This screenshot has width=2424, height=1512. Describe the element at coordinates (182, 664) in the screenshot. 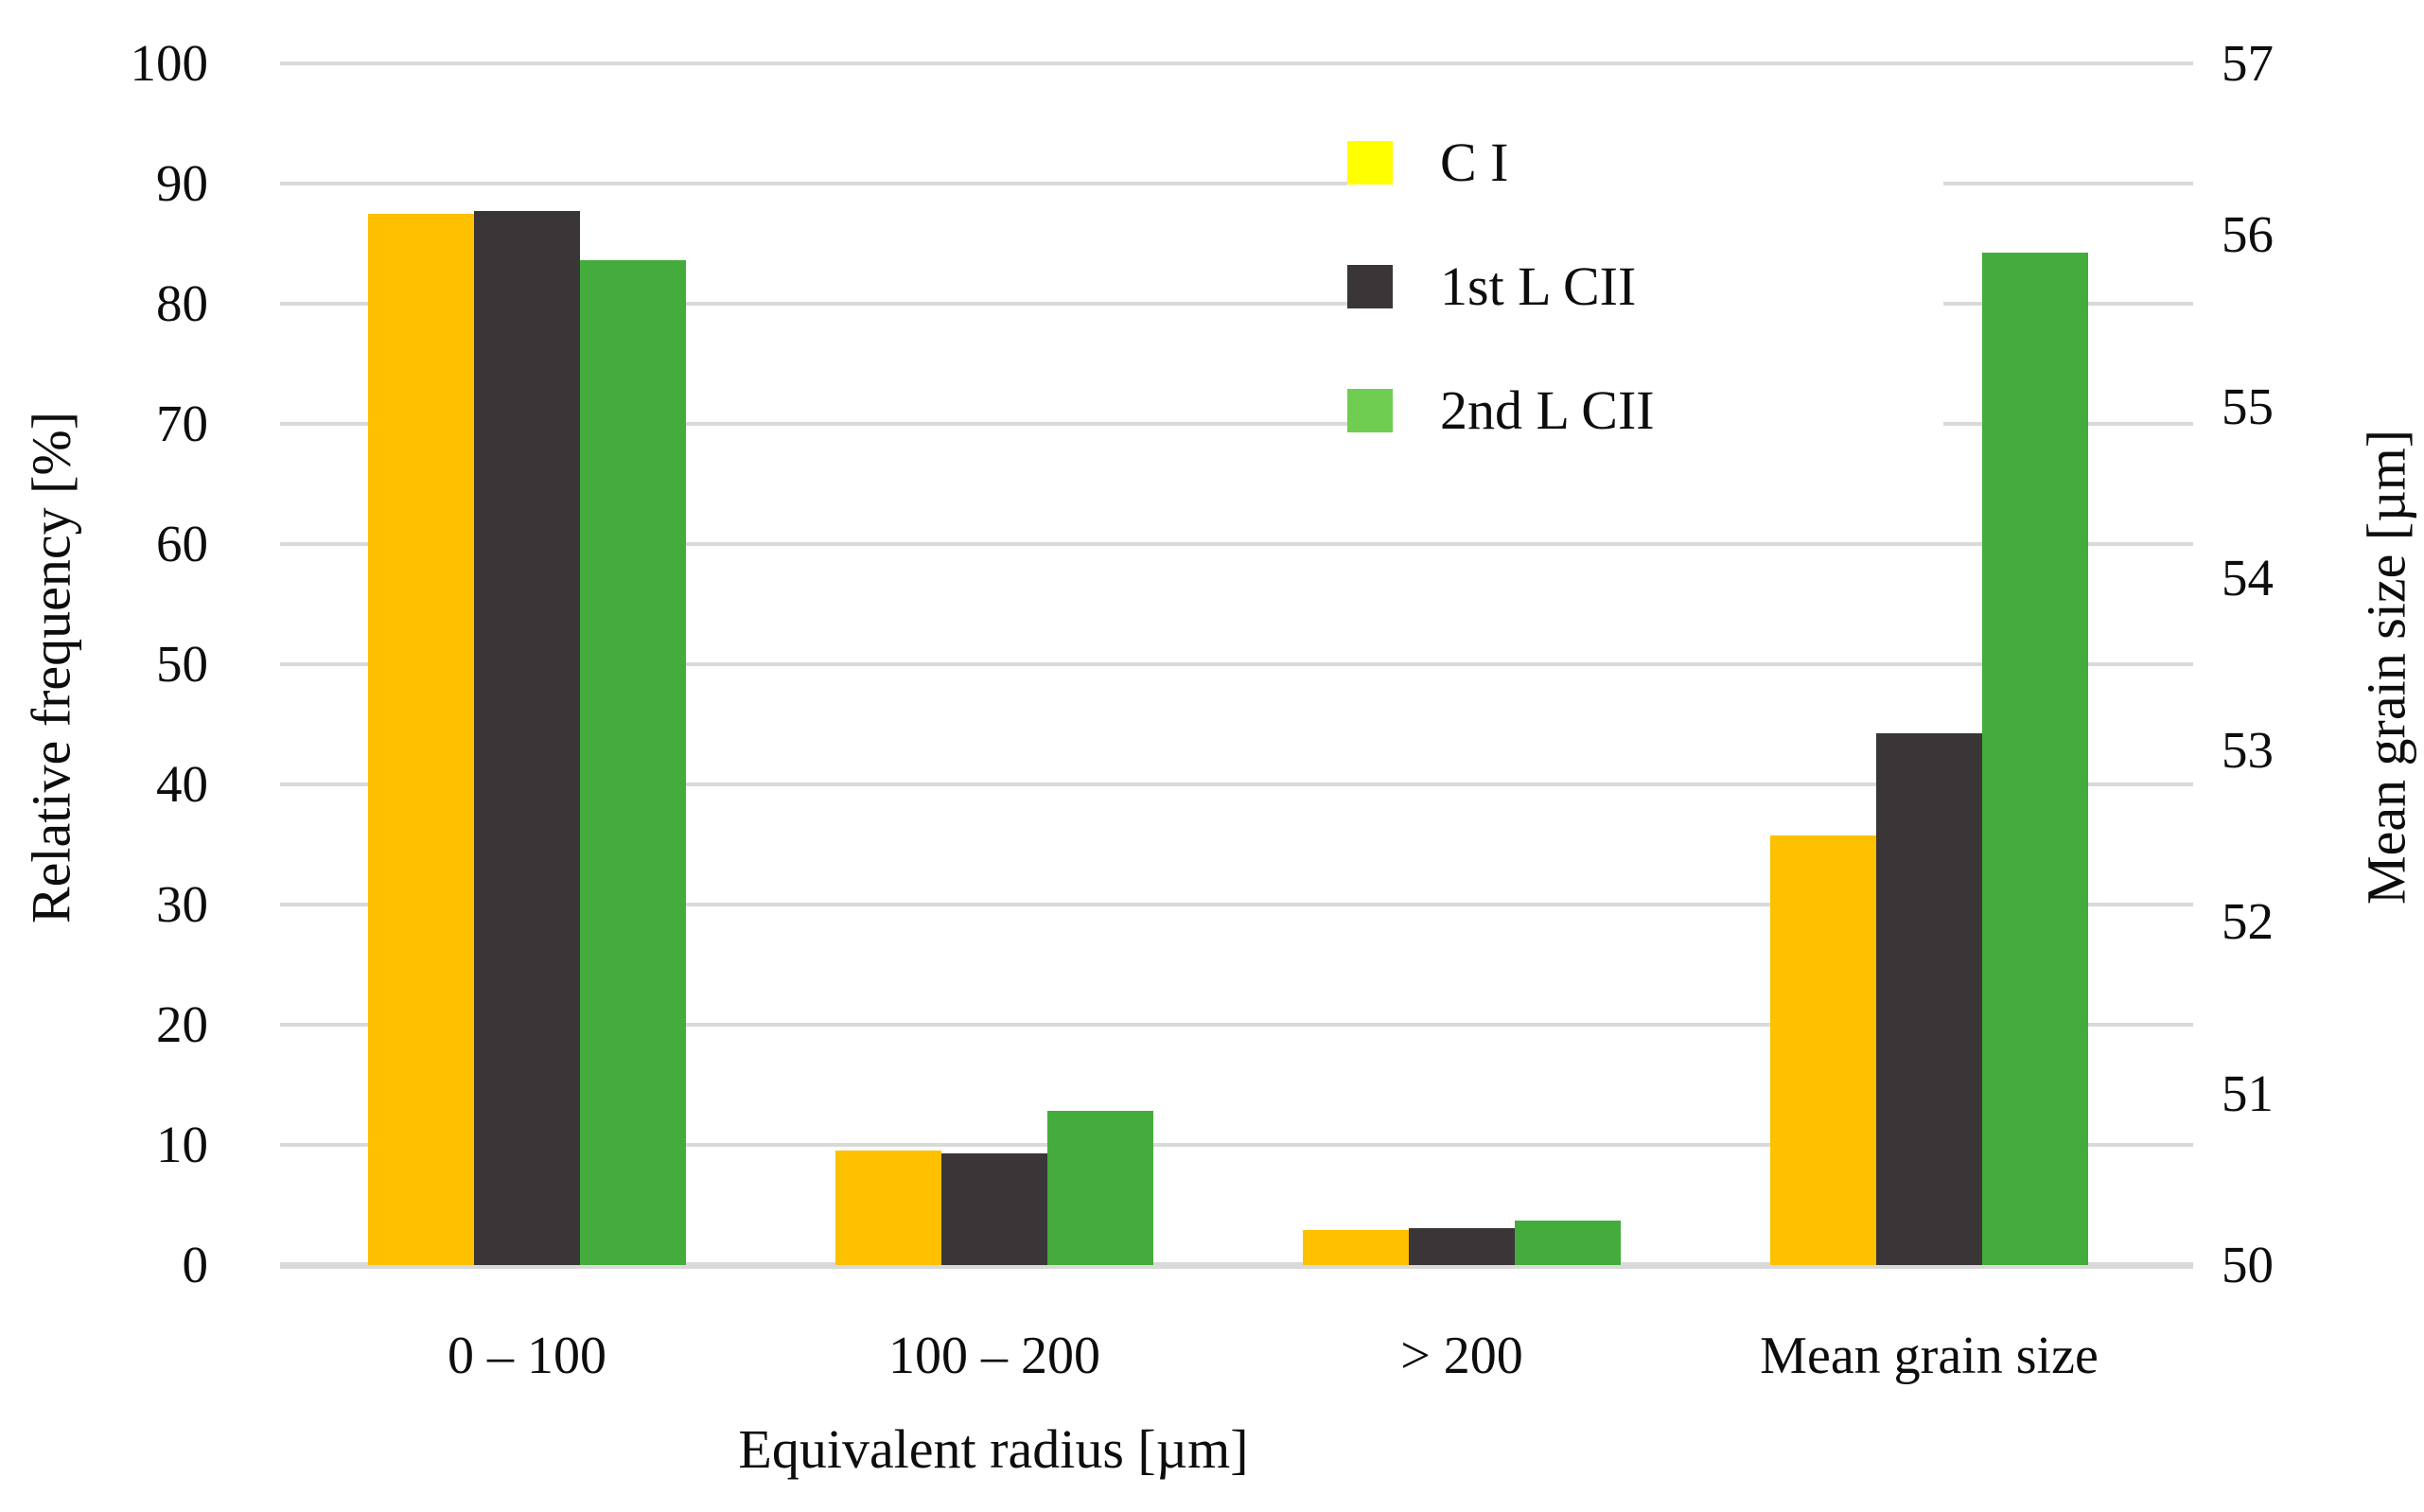

I see `left-tick-50: 50` at that location.